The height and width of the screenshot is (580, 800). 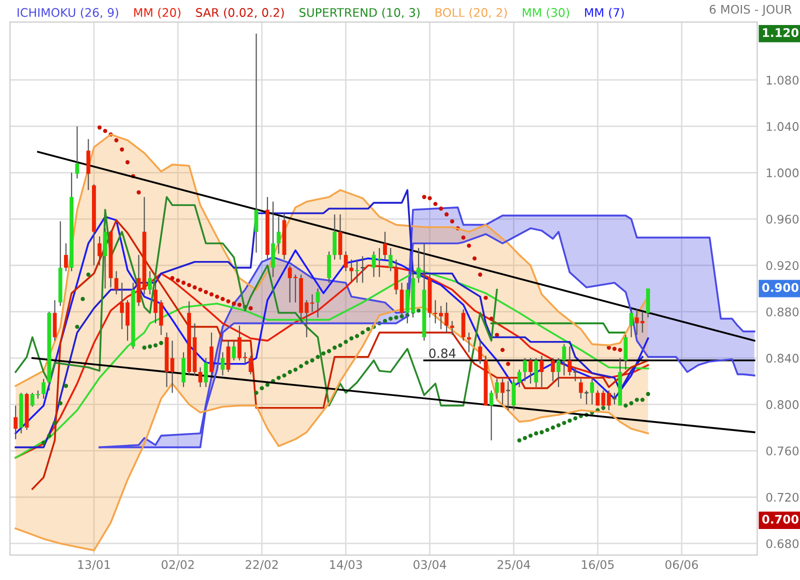 I want to click on y-tick-label: 1.080, so click(x=782, y=80).